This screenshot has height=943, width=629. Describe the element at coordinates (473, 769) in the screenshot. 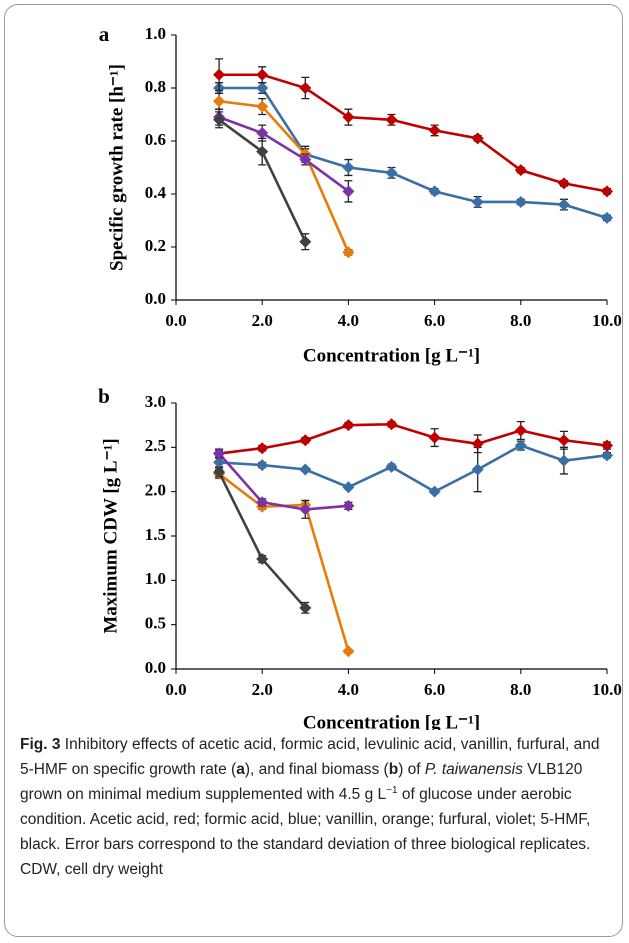

I see `caption-text: P. taiwanensis` at that location.